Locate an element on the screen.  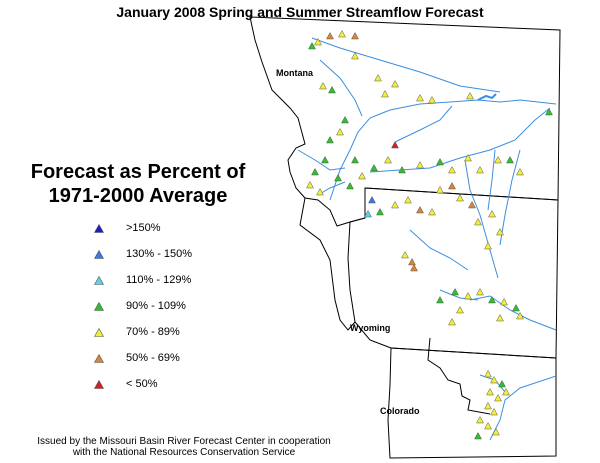
south-platte is located at coordinates (523, 408).